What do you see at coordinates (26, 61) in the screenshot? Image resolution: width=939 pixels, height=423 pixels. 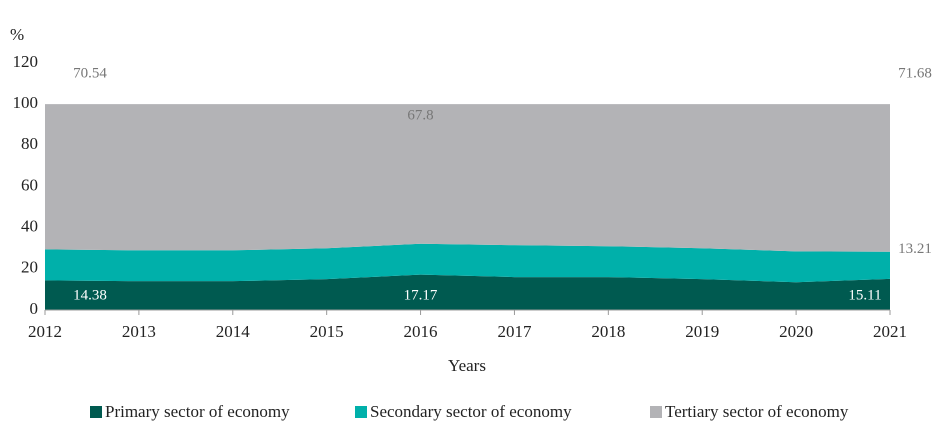 I see `y-tick-label: 120` at bounding box center [26, 61].